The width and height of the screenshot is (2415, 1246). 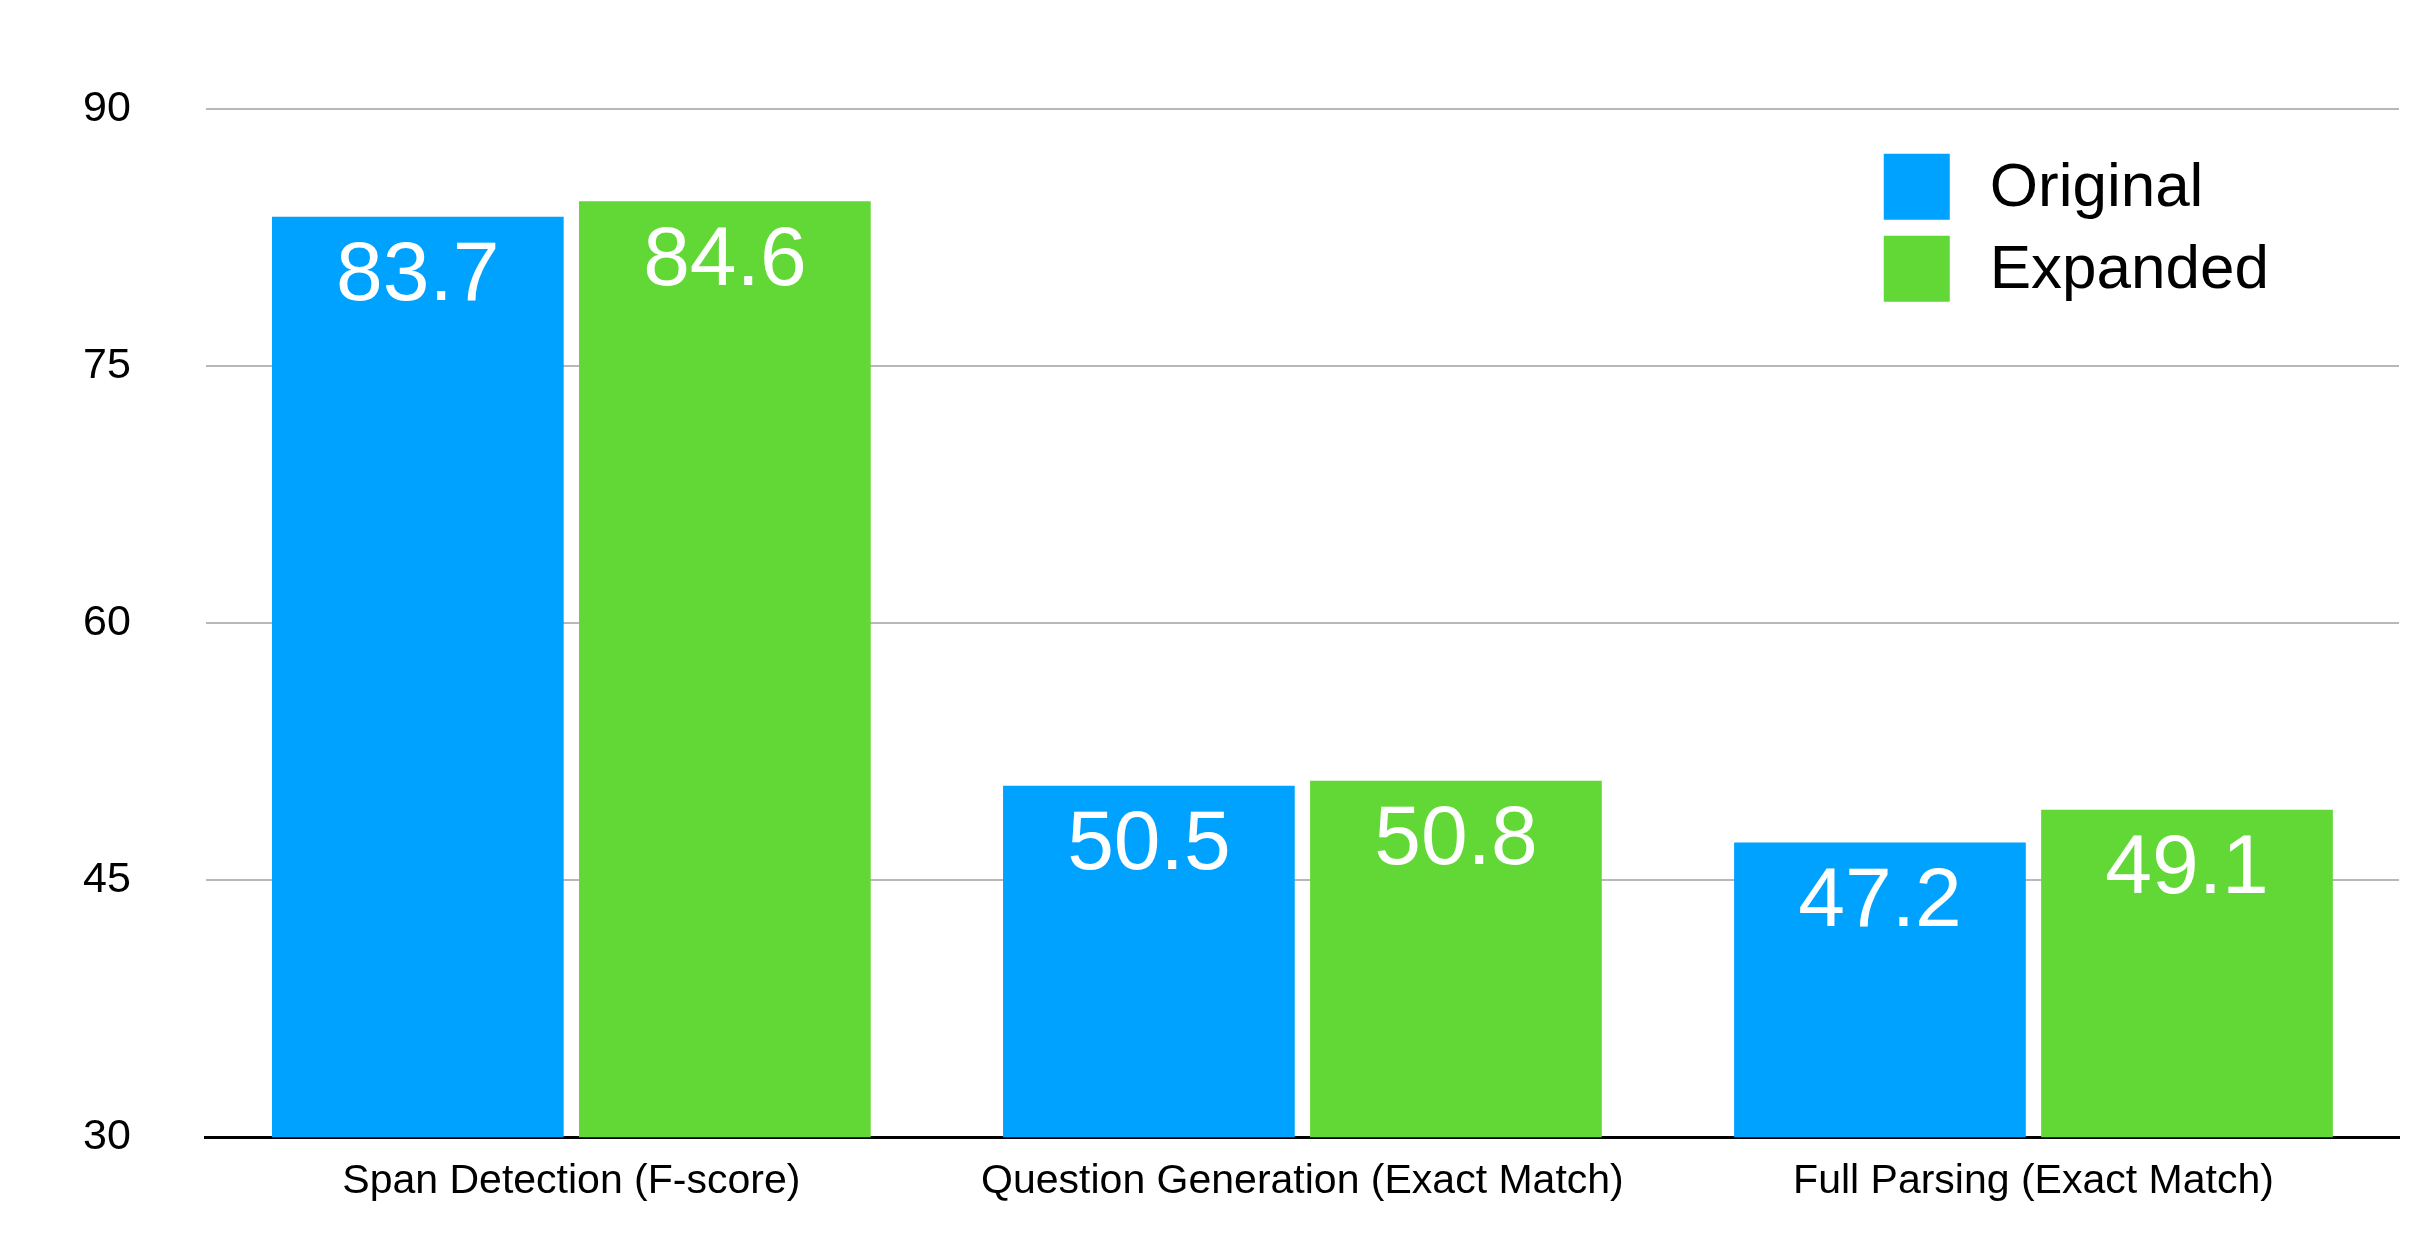 What do you see at coordinates (2187, 863) in the screenshot?
I see `data-label: 49.1` at bounding box center [2187, 863].